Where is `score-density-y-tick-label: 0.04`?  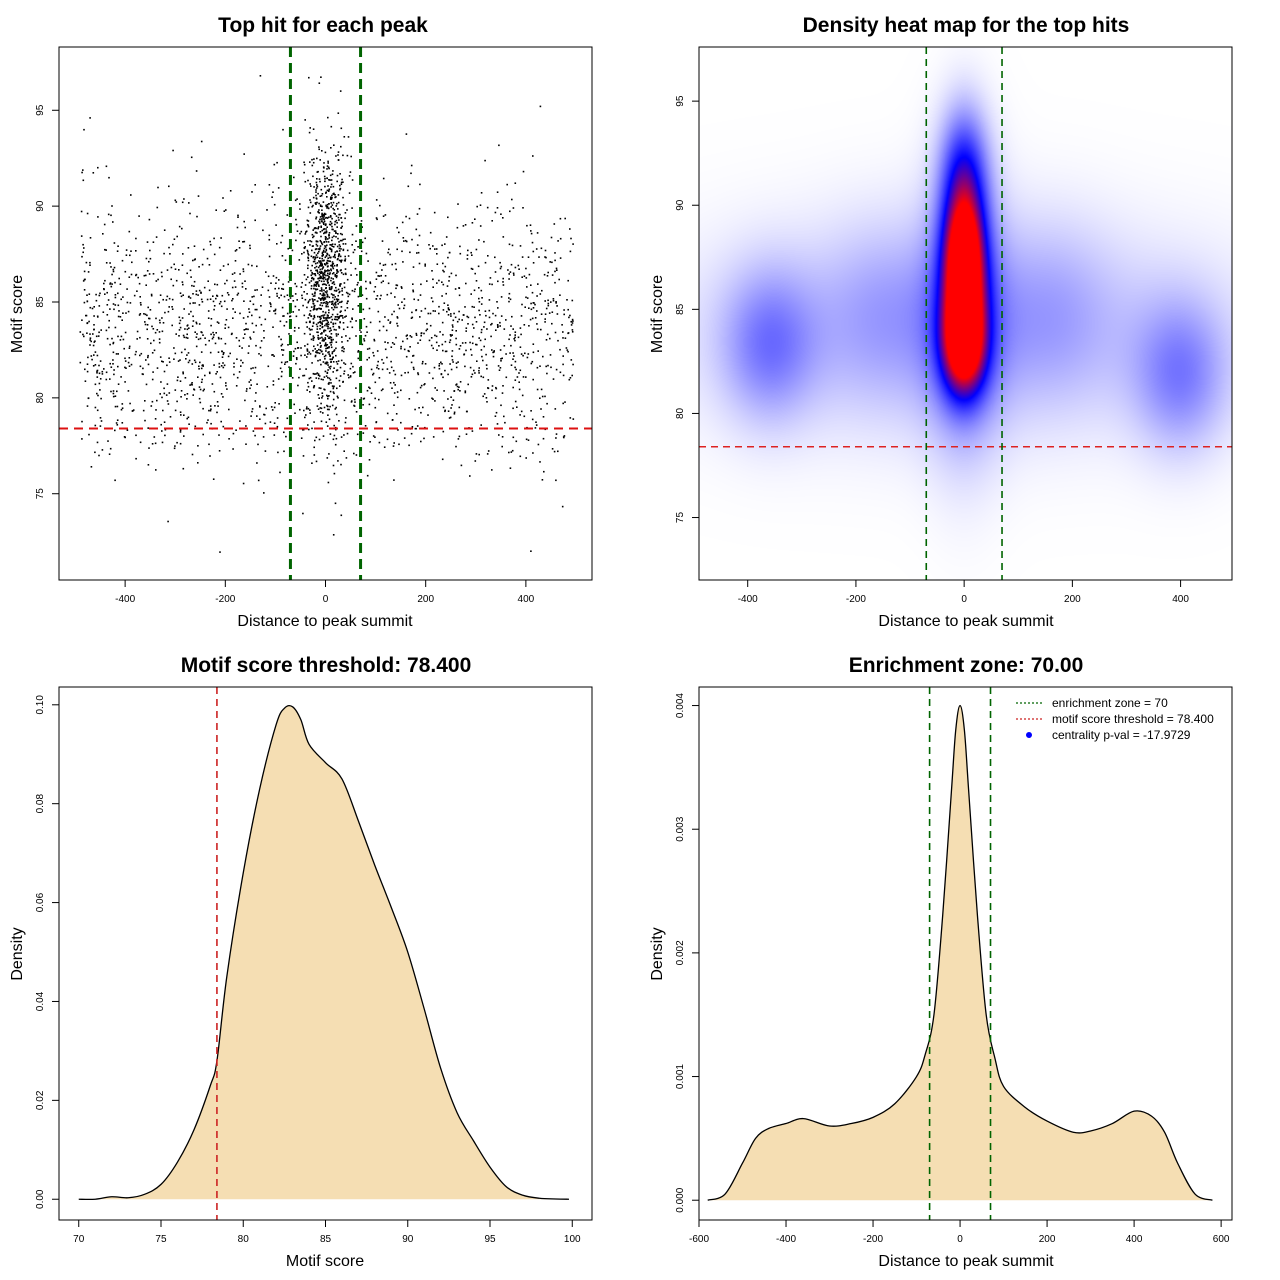 score-density-y-tick-label: 0.04 is located at coordinates (40, 1001).